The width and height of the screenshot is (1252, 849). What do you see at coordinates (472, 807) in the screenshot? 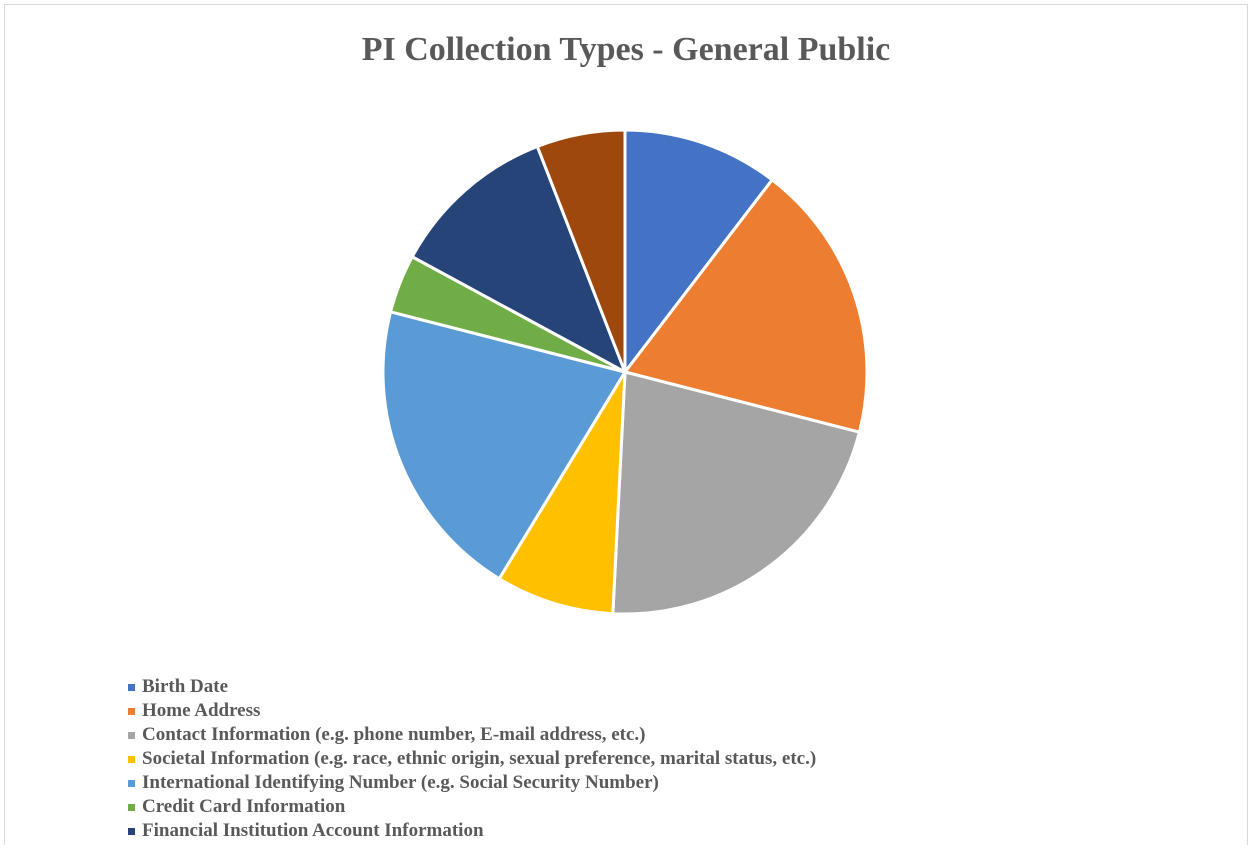
I see `legend-item: Credit Card Information` at bounding box center [472, 807].